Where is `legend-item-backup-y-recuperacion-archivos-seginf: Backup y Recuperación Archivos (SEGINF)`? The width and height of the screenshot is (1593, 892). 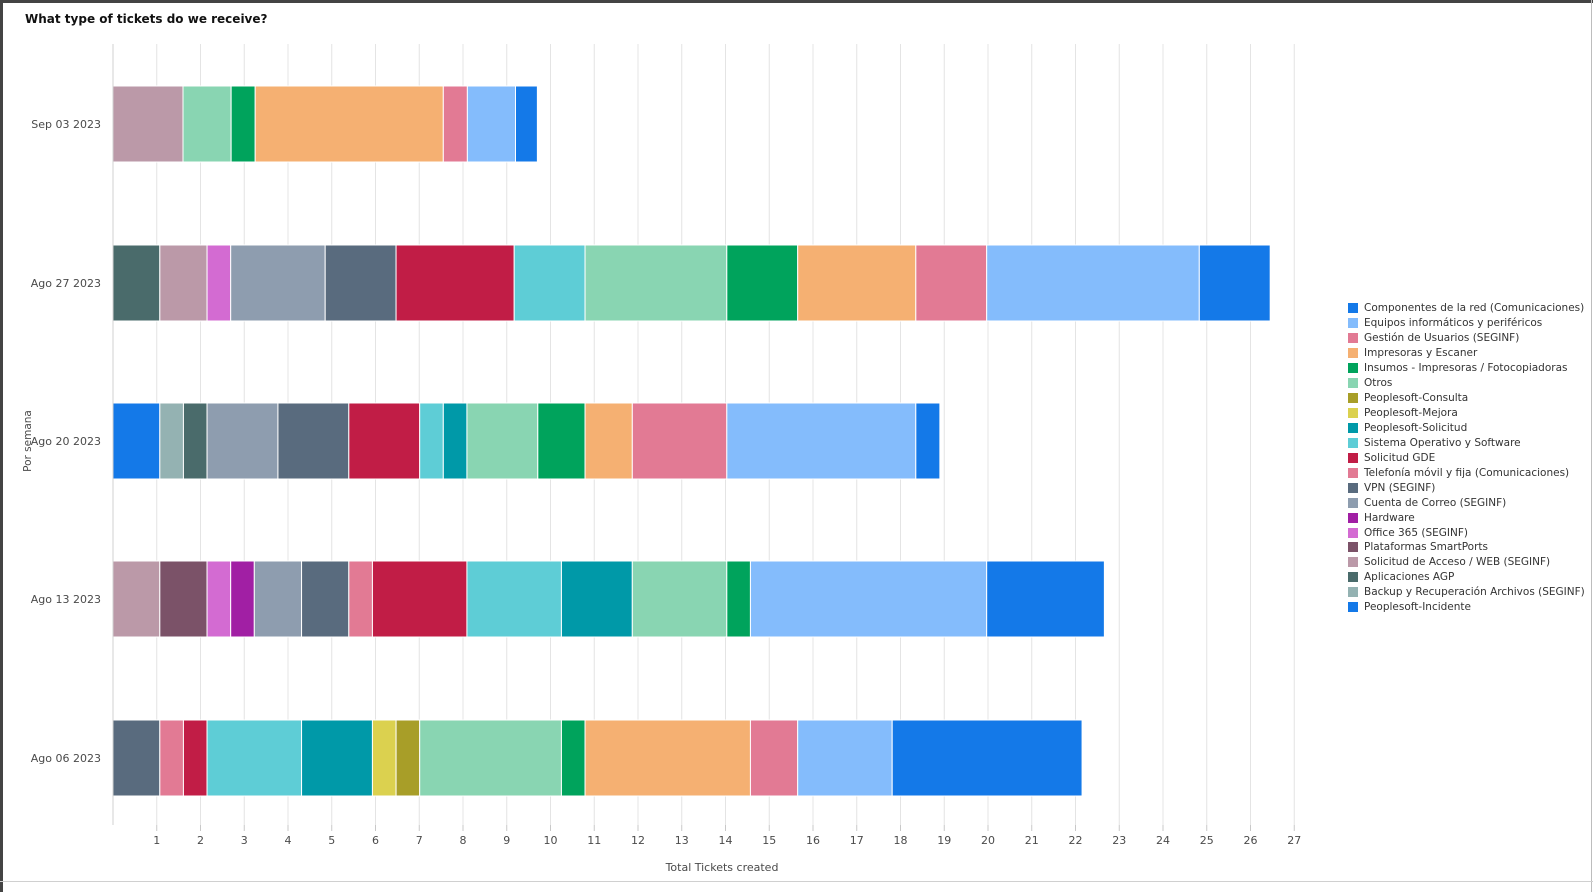
legend-item-backup-y-recuperacion-archivos-seginf: Backup y Recuperación Archivos (SEGINF) is located at coordinates (1466, 592).